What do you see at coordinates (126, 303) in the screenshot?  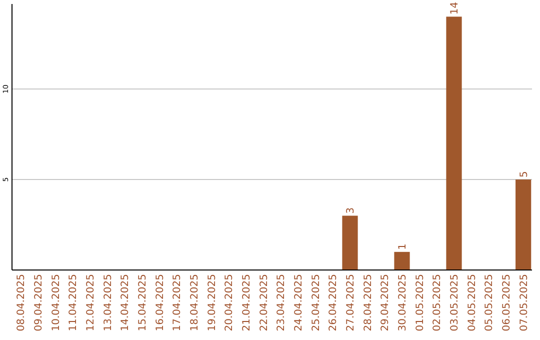 I see `x-tick-label: 14.04.2025` at bounding box center [126, 303].